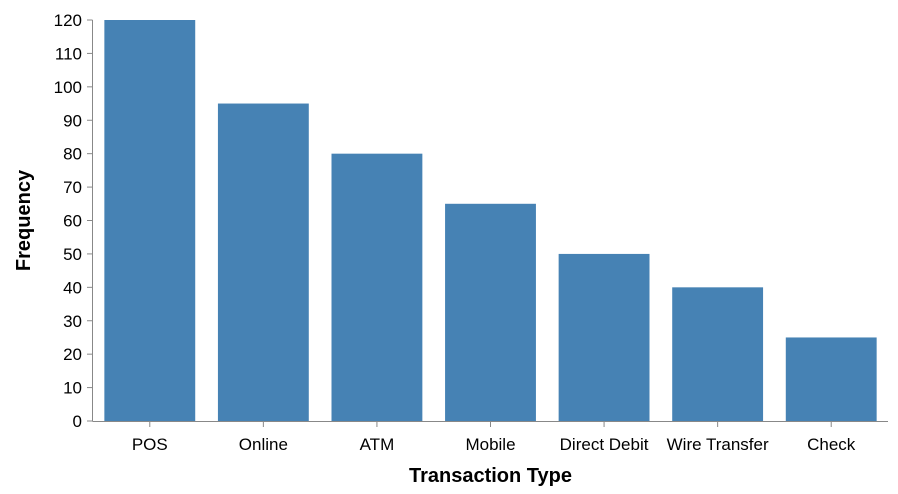 The height and width of the screenshot is (494, 898). What do you see at coordinates (490, 476) in the screenshot?
I see `x-axis-title: Transaction Type` at bounding box center [490, 476].